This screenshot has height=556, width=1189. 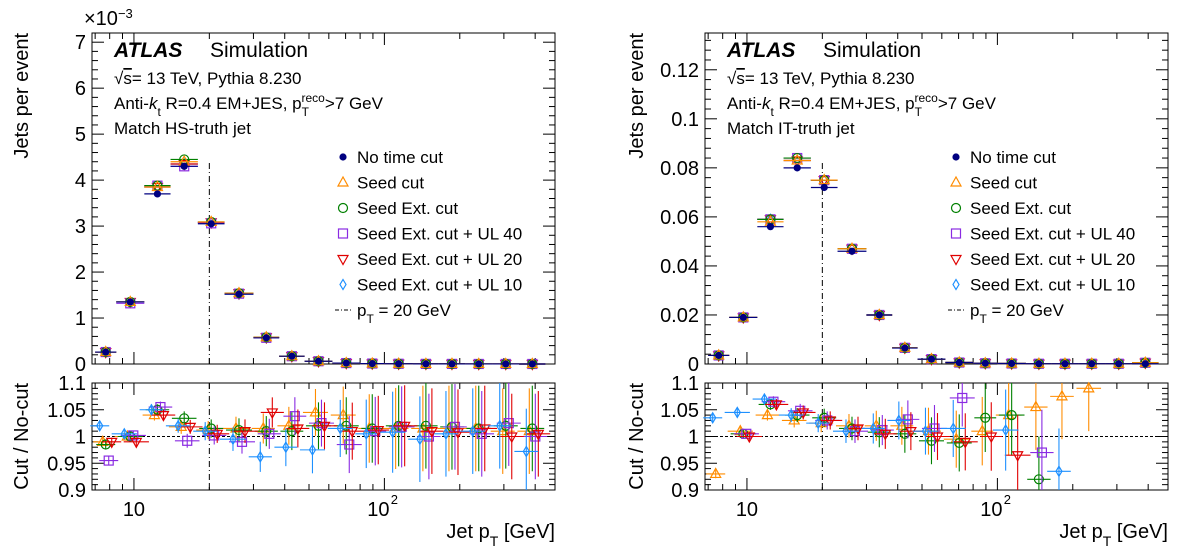 I want to click on match-label: Match HS-truth jet, so click(x=182, y=128).